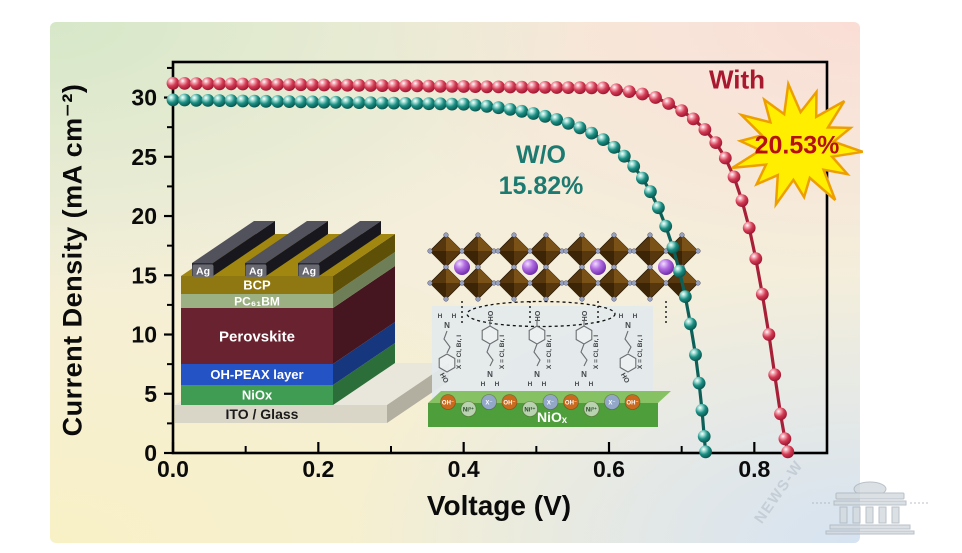 Image resolution: width=962 pixels, height=553 pixels. Describe the element at coordinates (870, 508) in the screenshot. I see `watermark-building-icon` at that location.